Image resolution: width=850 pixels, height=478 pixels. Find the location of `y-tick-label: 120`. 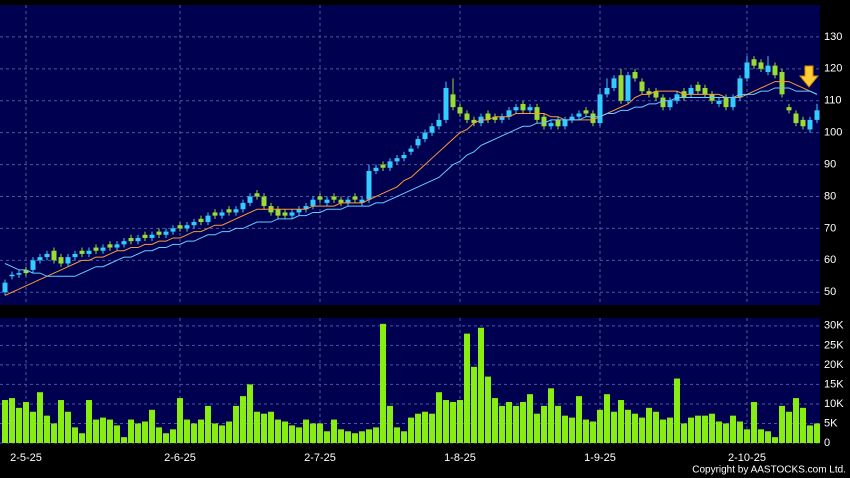

y-tick-label: 120 is located at coordinates (833, 69).